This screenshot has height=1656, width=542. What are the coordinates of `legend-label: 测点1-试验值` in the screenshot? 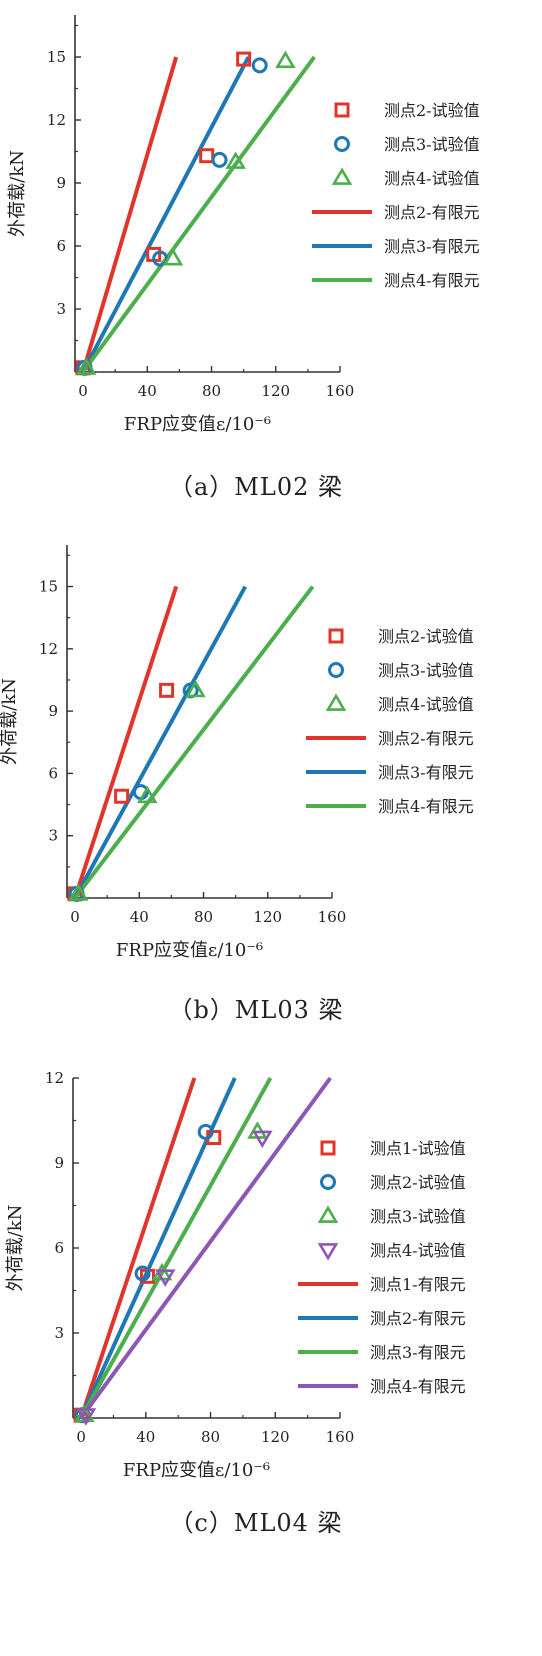 It's located at (418, 1148).